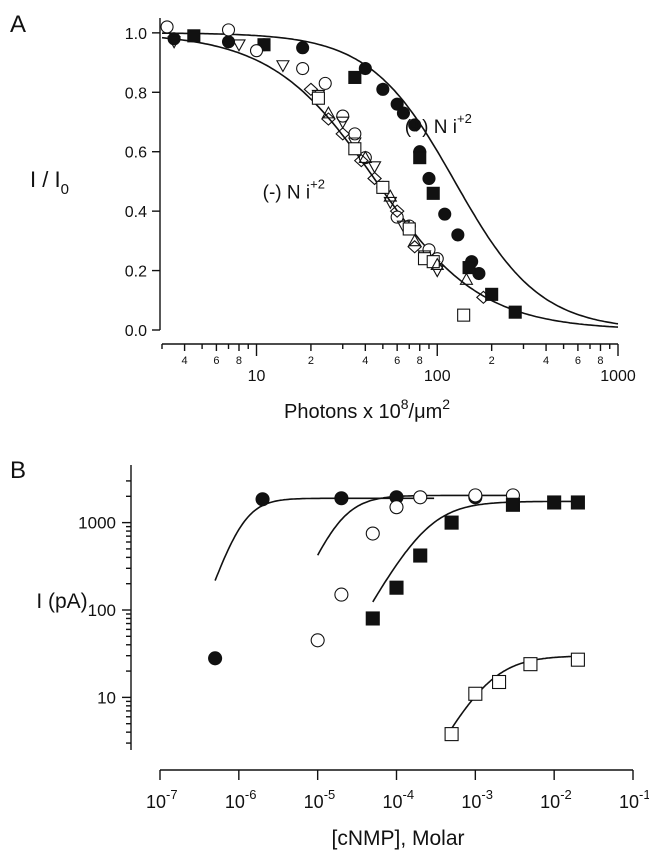 The image size is (649, 853). I want to click on b-y-axis-label: I (pA), so click(61, 601).